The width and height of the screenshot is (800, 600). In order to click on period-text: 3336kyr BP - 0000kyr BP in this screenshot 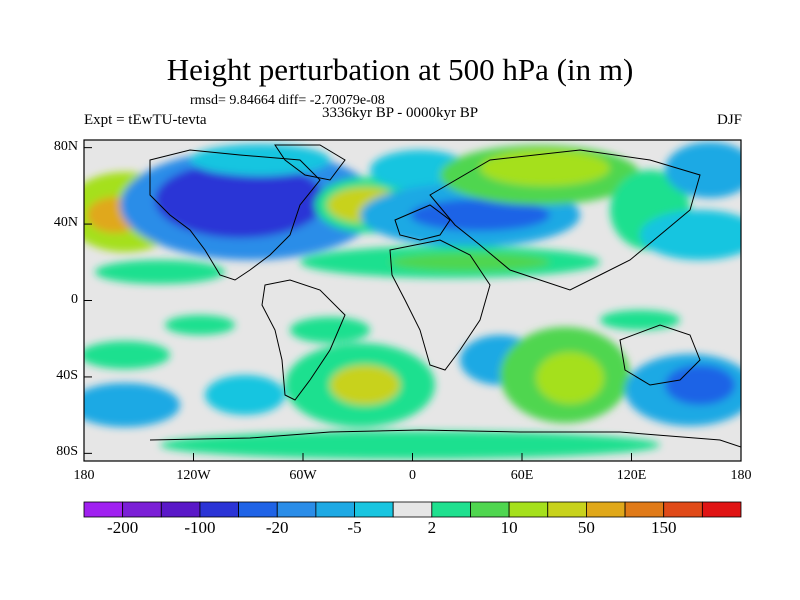, I will do `click(400, 113)`.